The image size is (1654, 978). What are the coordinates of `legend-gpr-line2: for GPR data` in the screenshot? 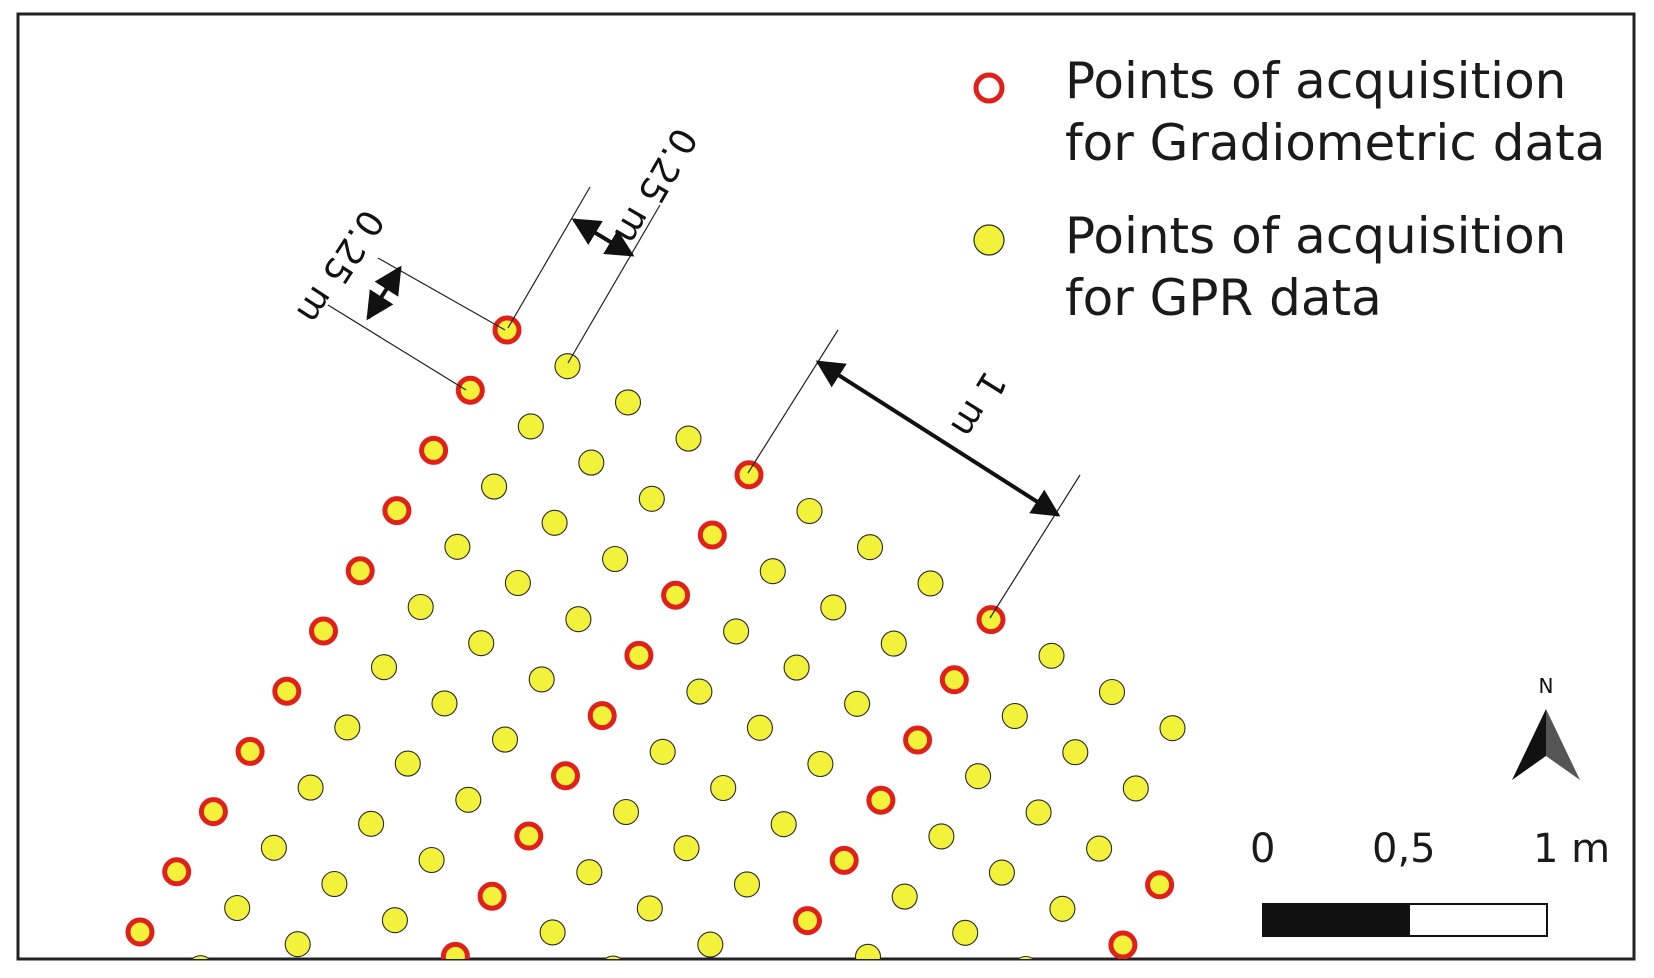 It's located at (1223, 298).